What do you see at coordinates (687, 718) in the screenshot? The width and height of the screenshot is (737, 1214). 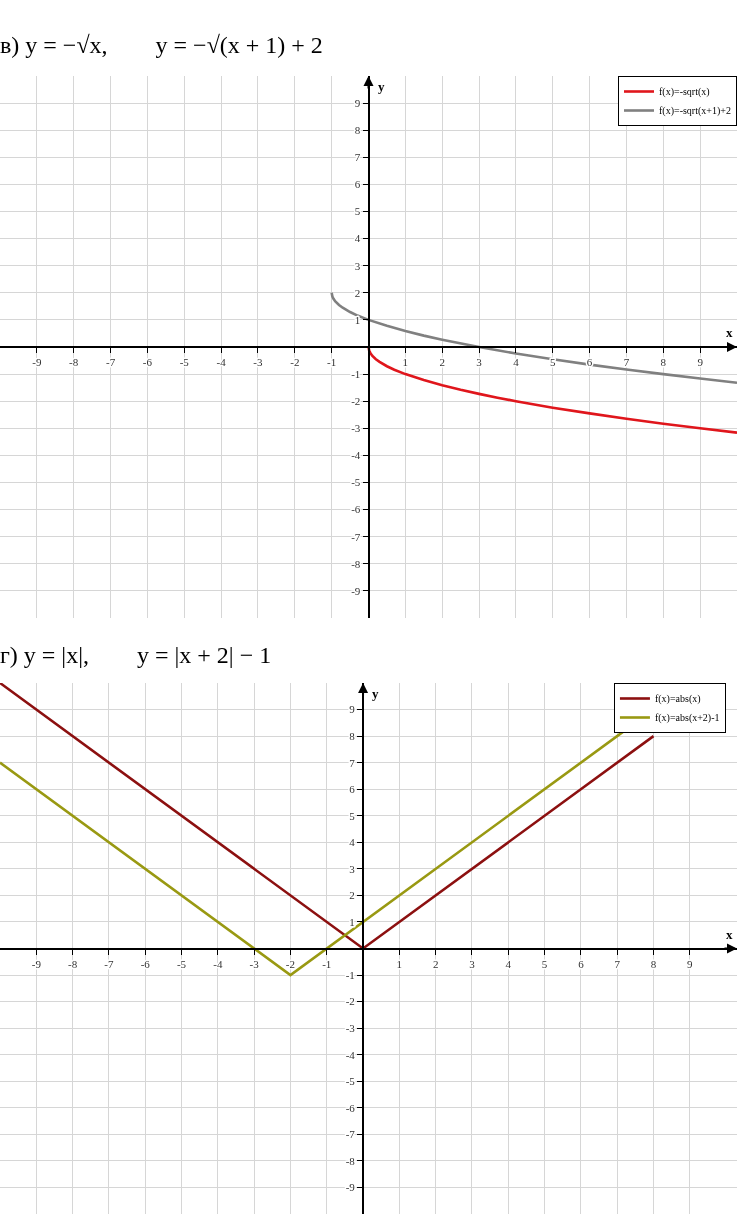 I see `legend-label: f(x)=abs(x+2)-1` at bounding box center [687, 718].